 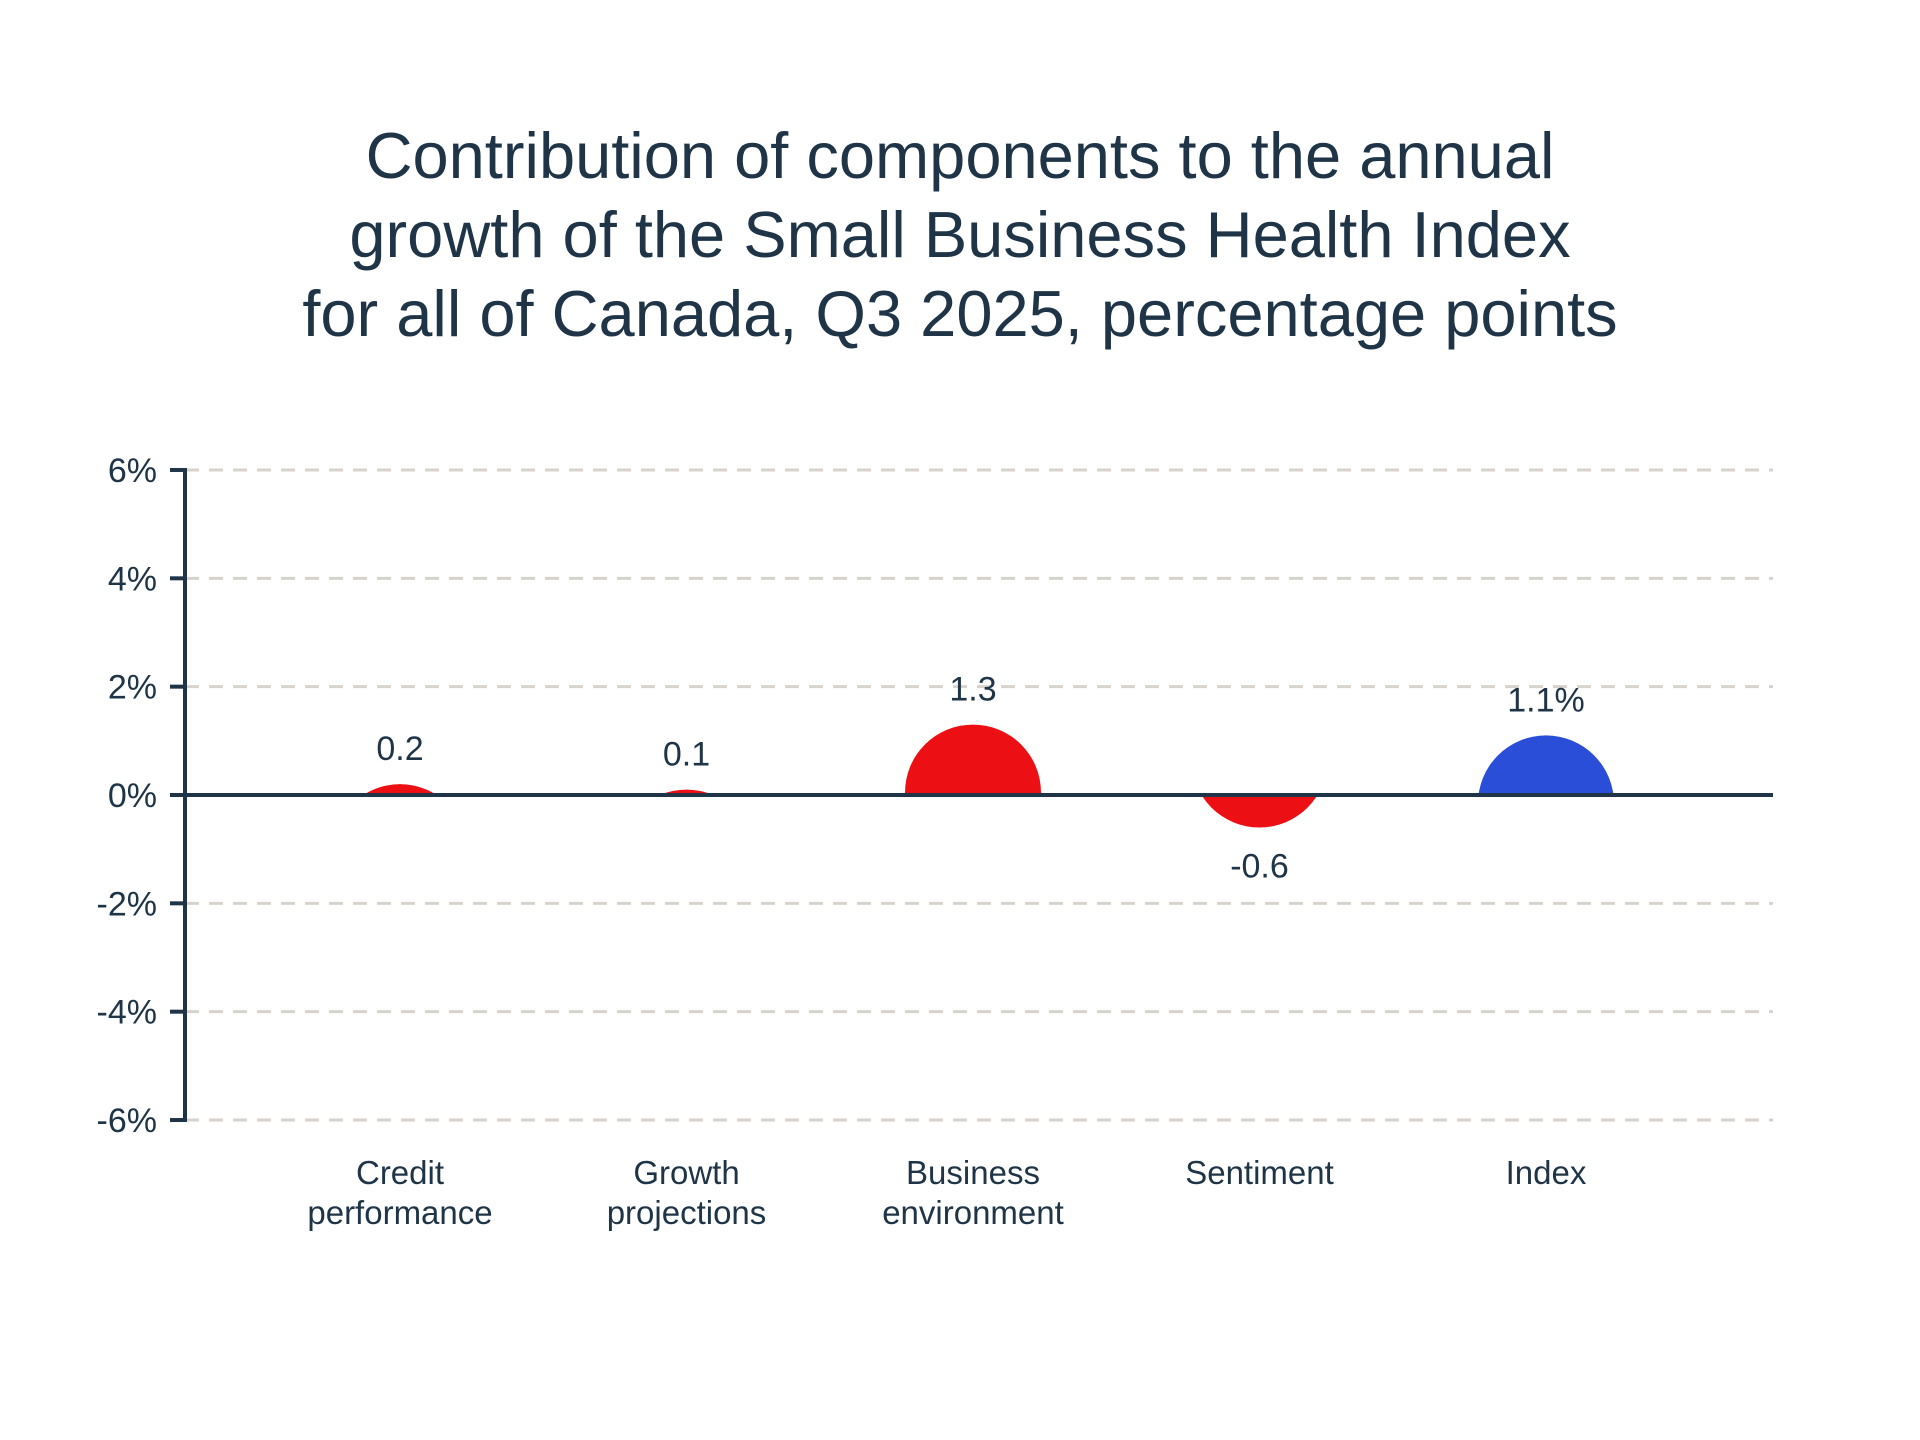 I want to click on category-label: Index, so click(x=1546, y=1172).